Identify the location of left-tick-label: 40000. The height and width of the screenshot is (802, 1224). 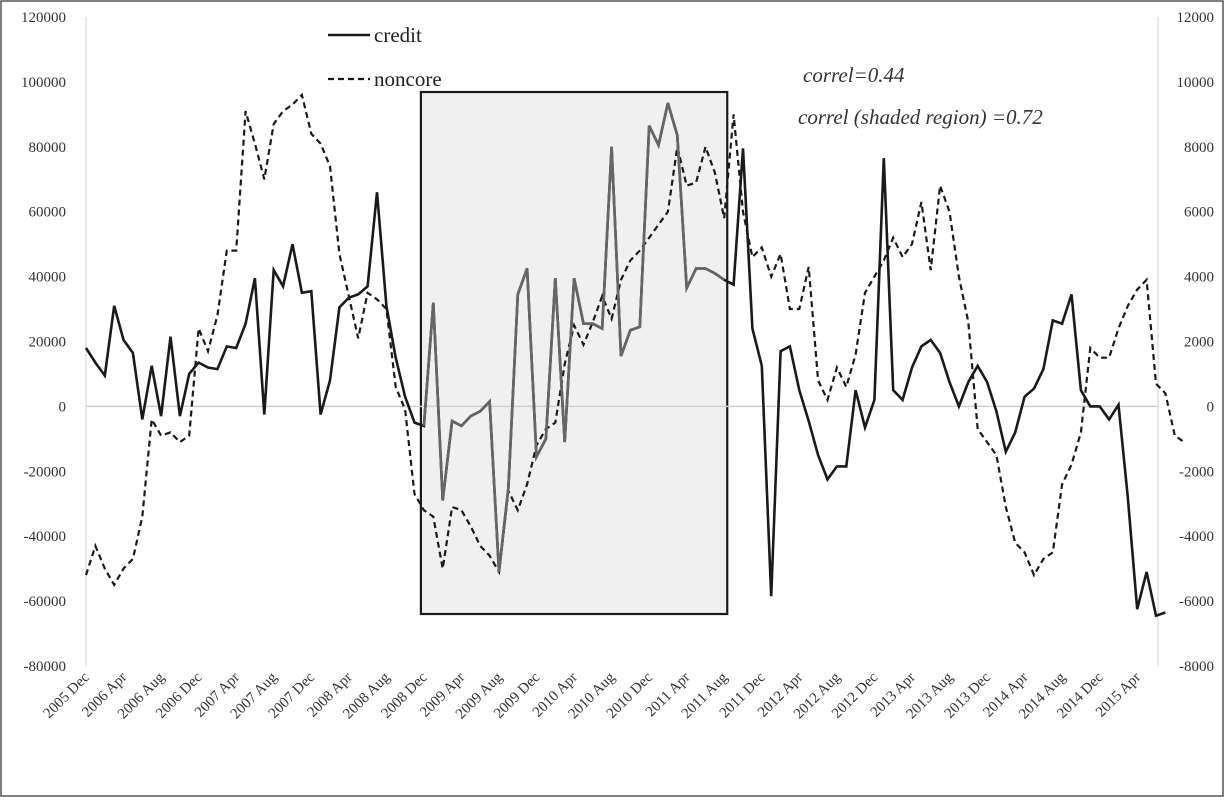
(48, 278).